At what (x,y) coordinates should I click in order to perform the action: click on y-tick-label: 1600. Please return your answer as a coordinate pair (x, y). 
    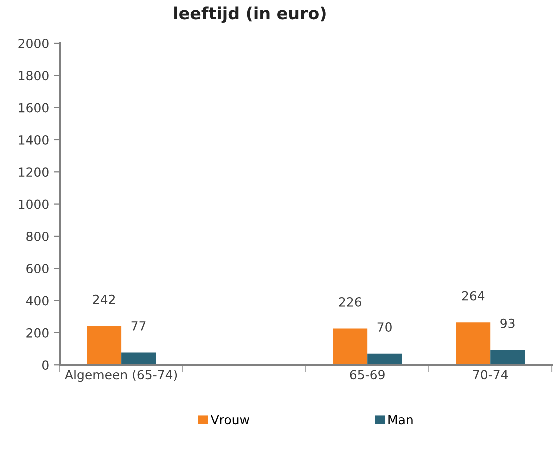
    Looking at the image, I should click on (34, 108).